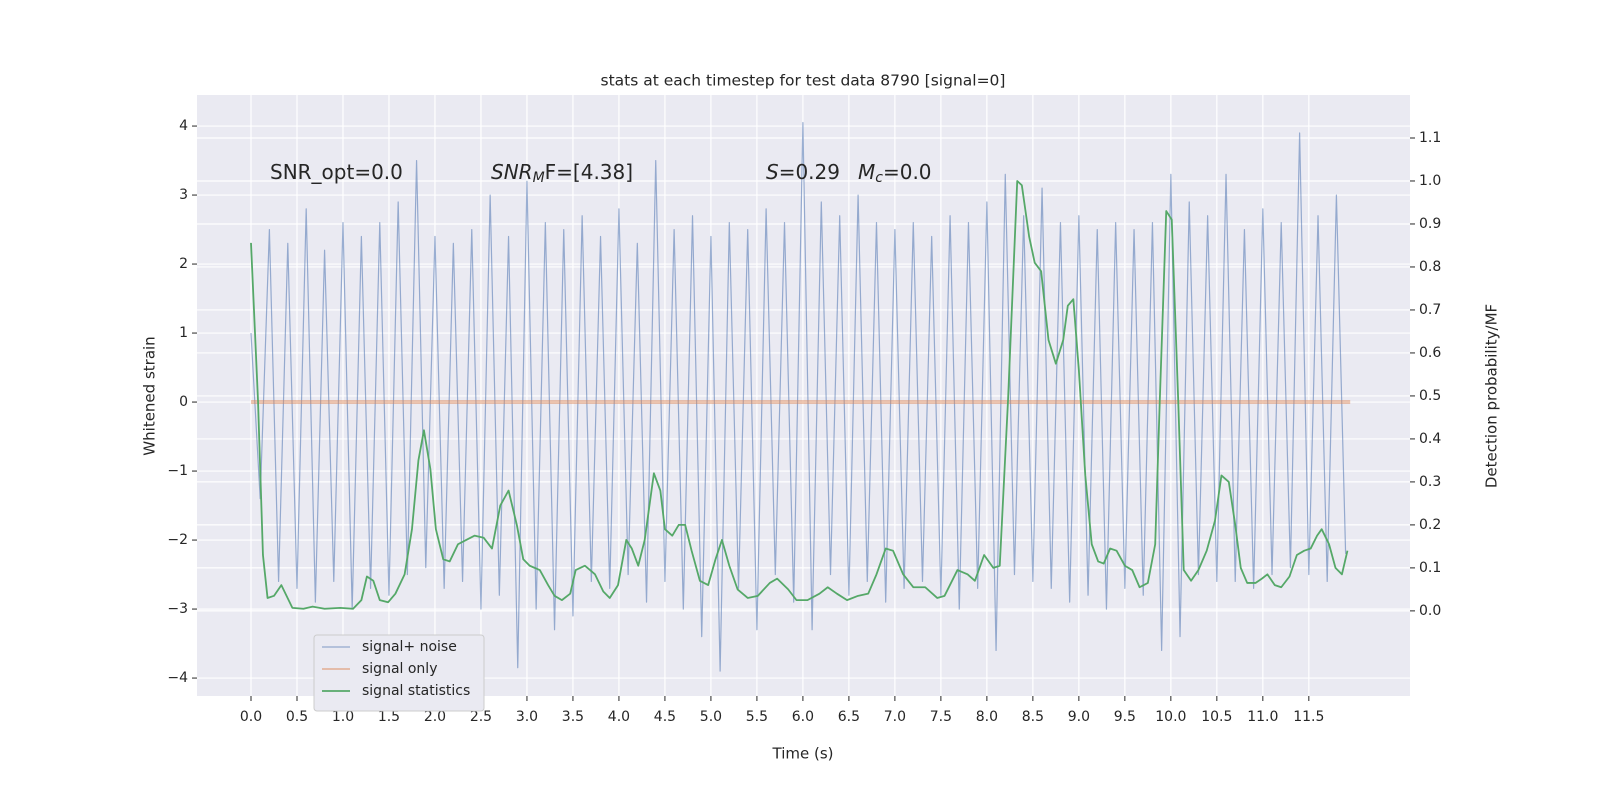  I want to click on legend-label: signal only, so click(399, 669).